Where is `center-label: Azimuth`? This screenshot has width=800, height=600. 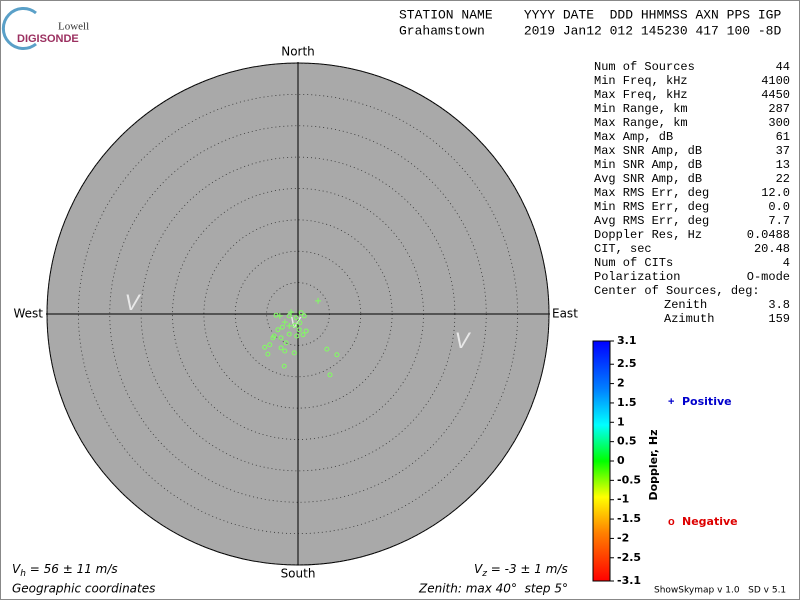
center-label: Azimuth is located at coordinates (689, 319).